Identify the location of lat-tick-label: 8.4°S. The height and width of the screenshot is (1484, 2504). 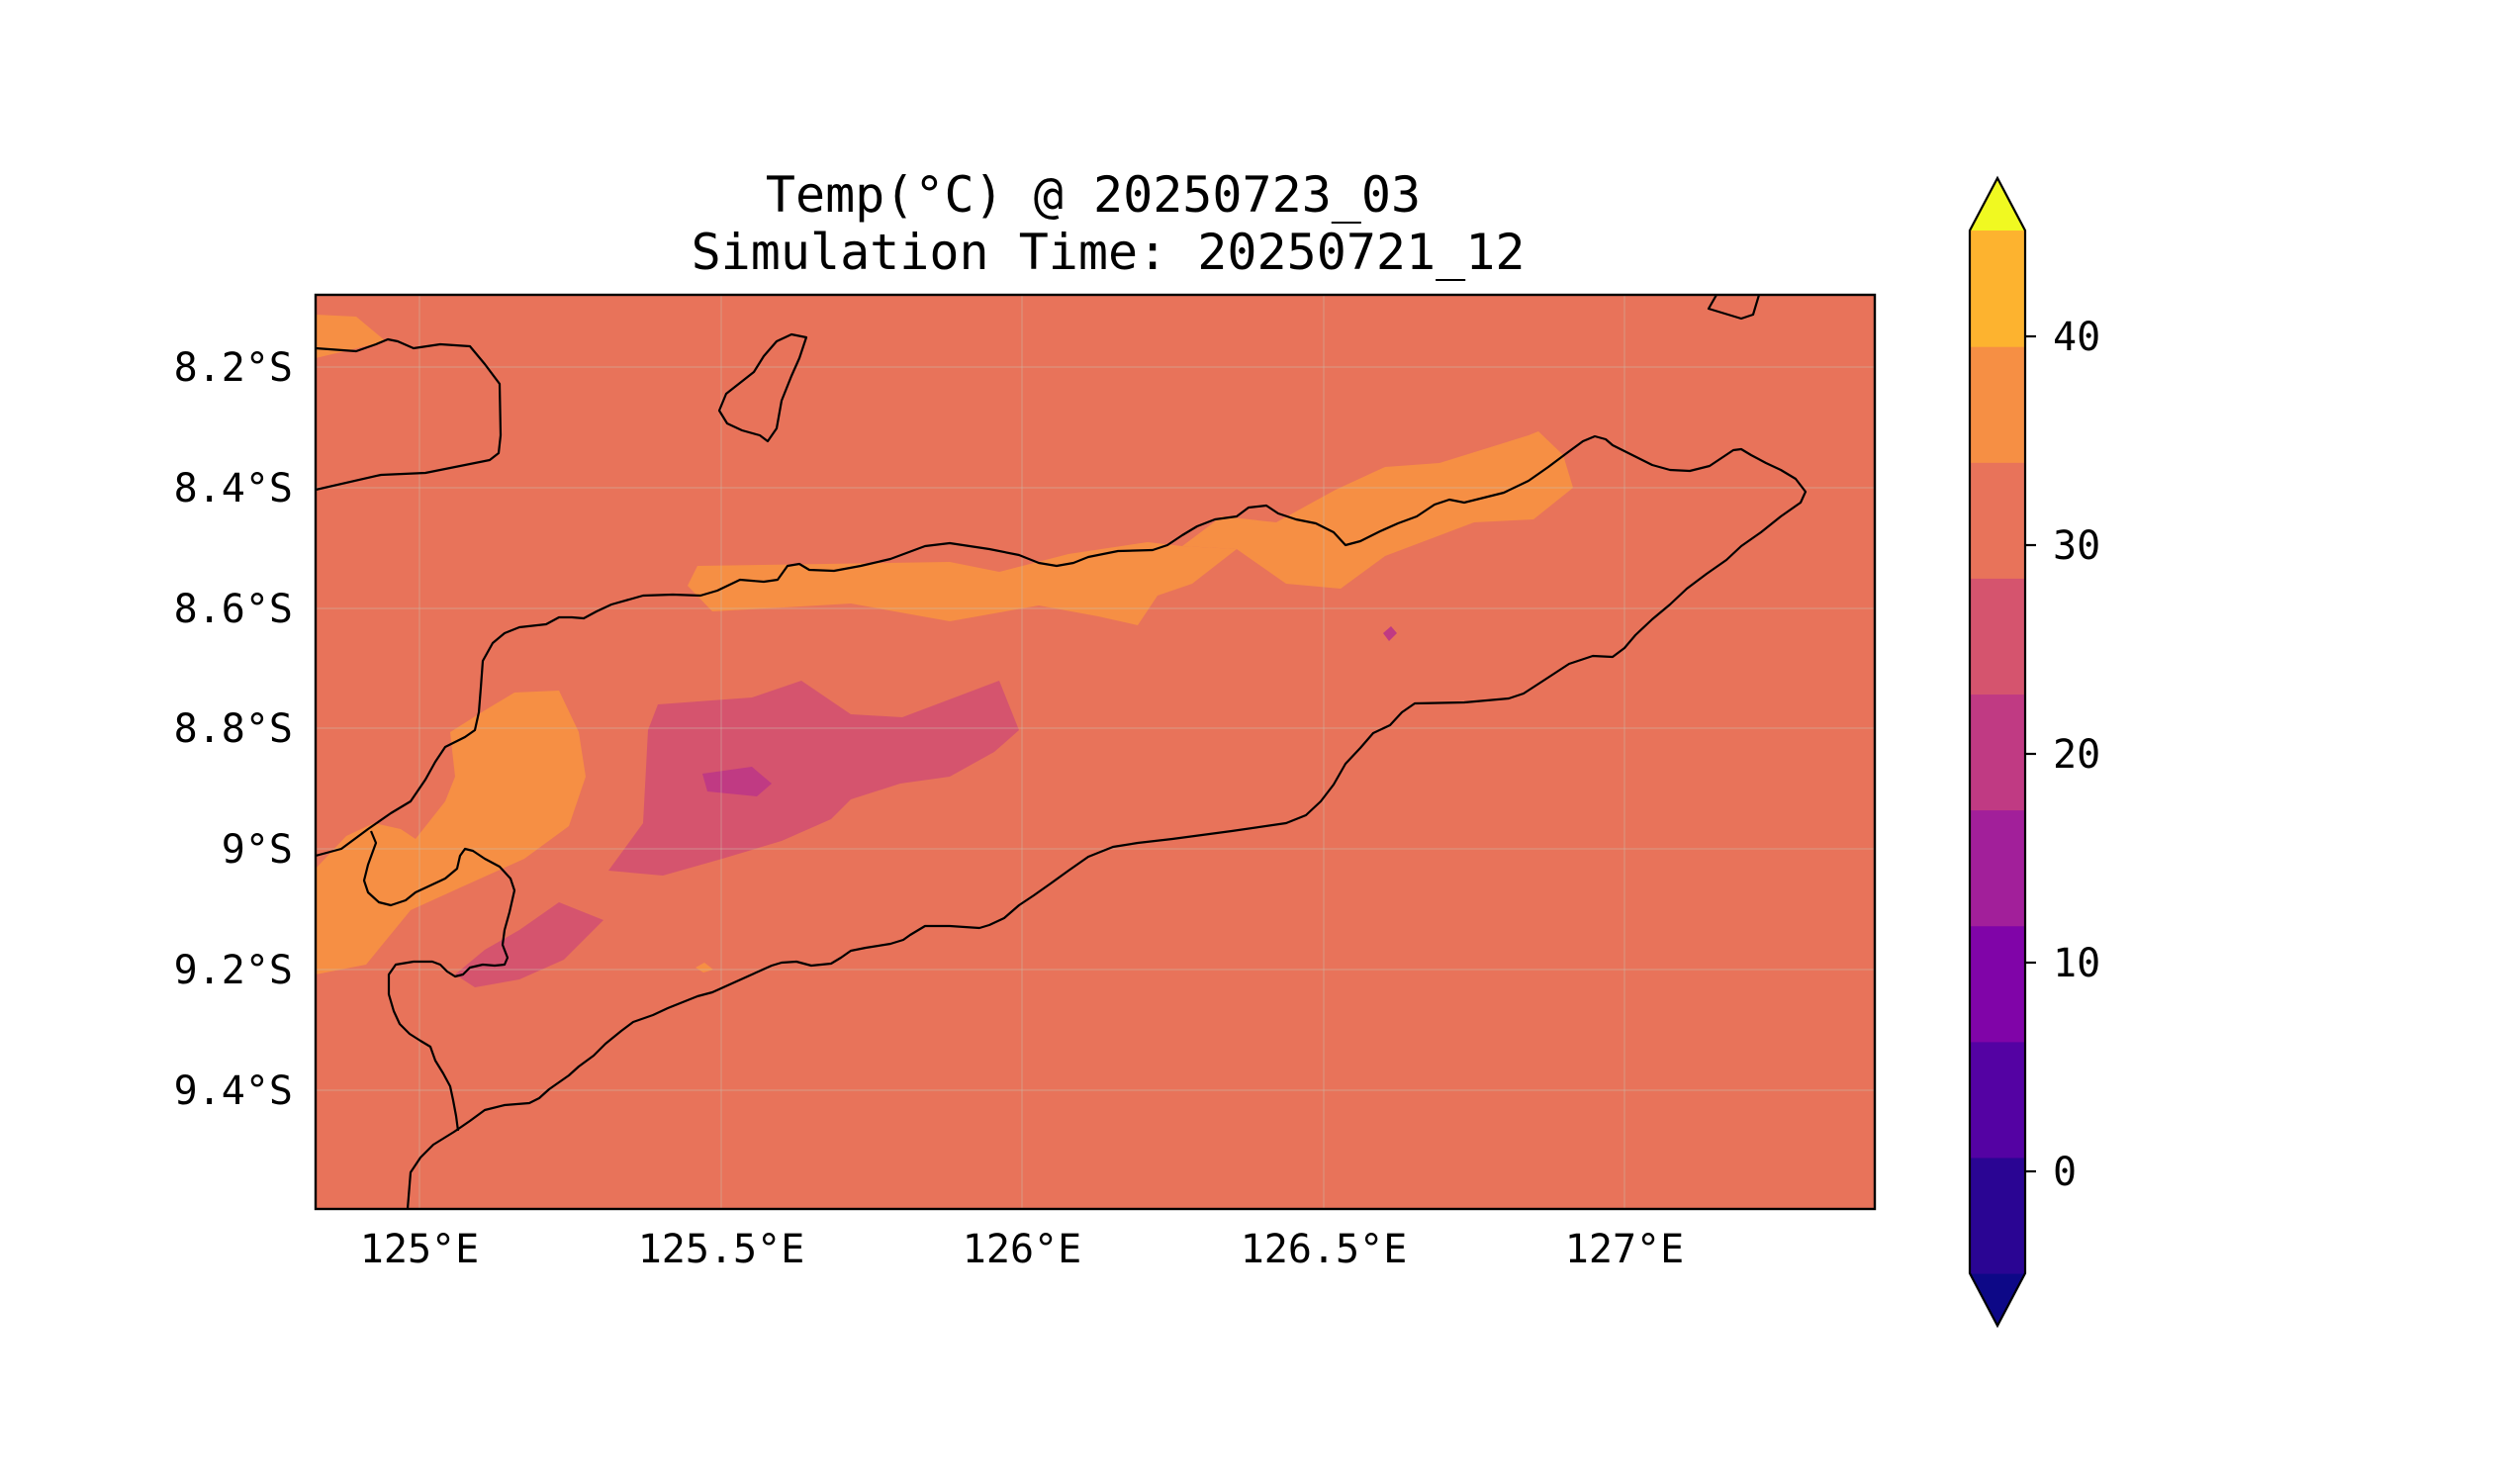
(233, 488).